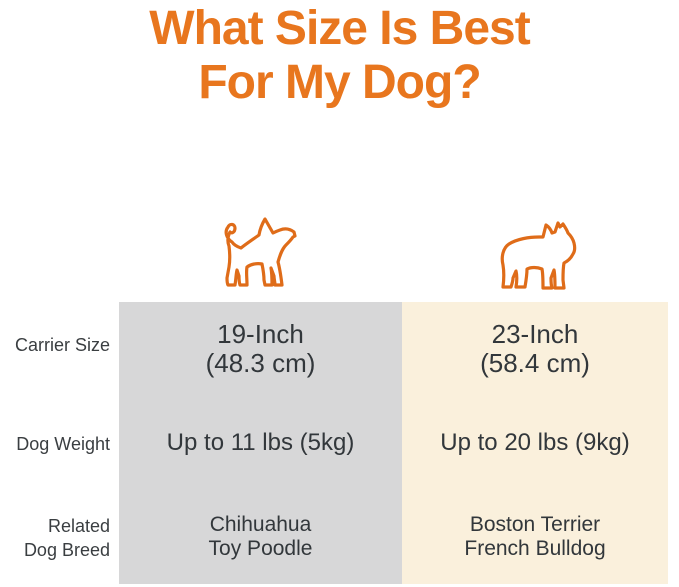 The width and height of the screenshot is (679, 587). I want to click on carrier-size-value-small: 19-Inch (48.3 cm), so click(260, 349).